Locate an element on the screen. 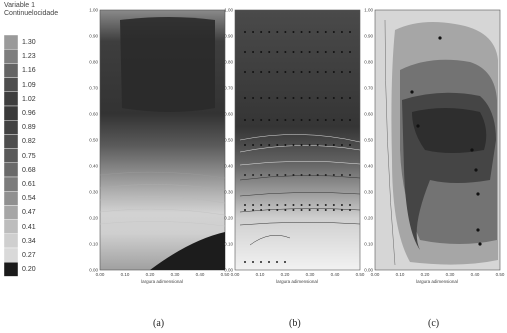  legend-label: 0.61 is located at coordinates (29, 184).